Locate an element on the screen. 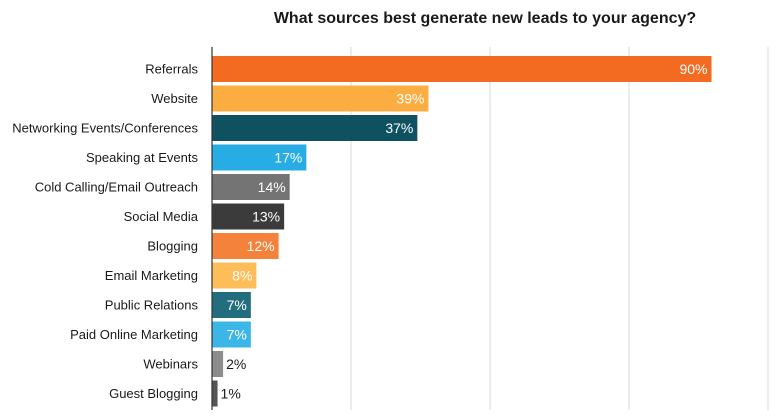  data-label: 39% is located at coordinates (410, 99).